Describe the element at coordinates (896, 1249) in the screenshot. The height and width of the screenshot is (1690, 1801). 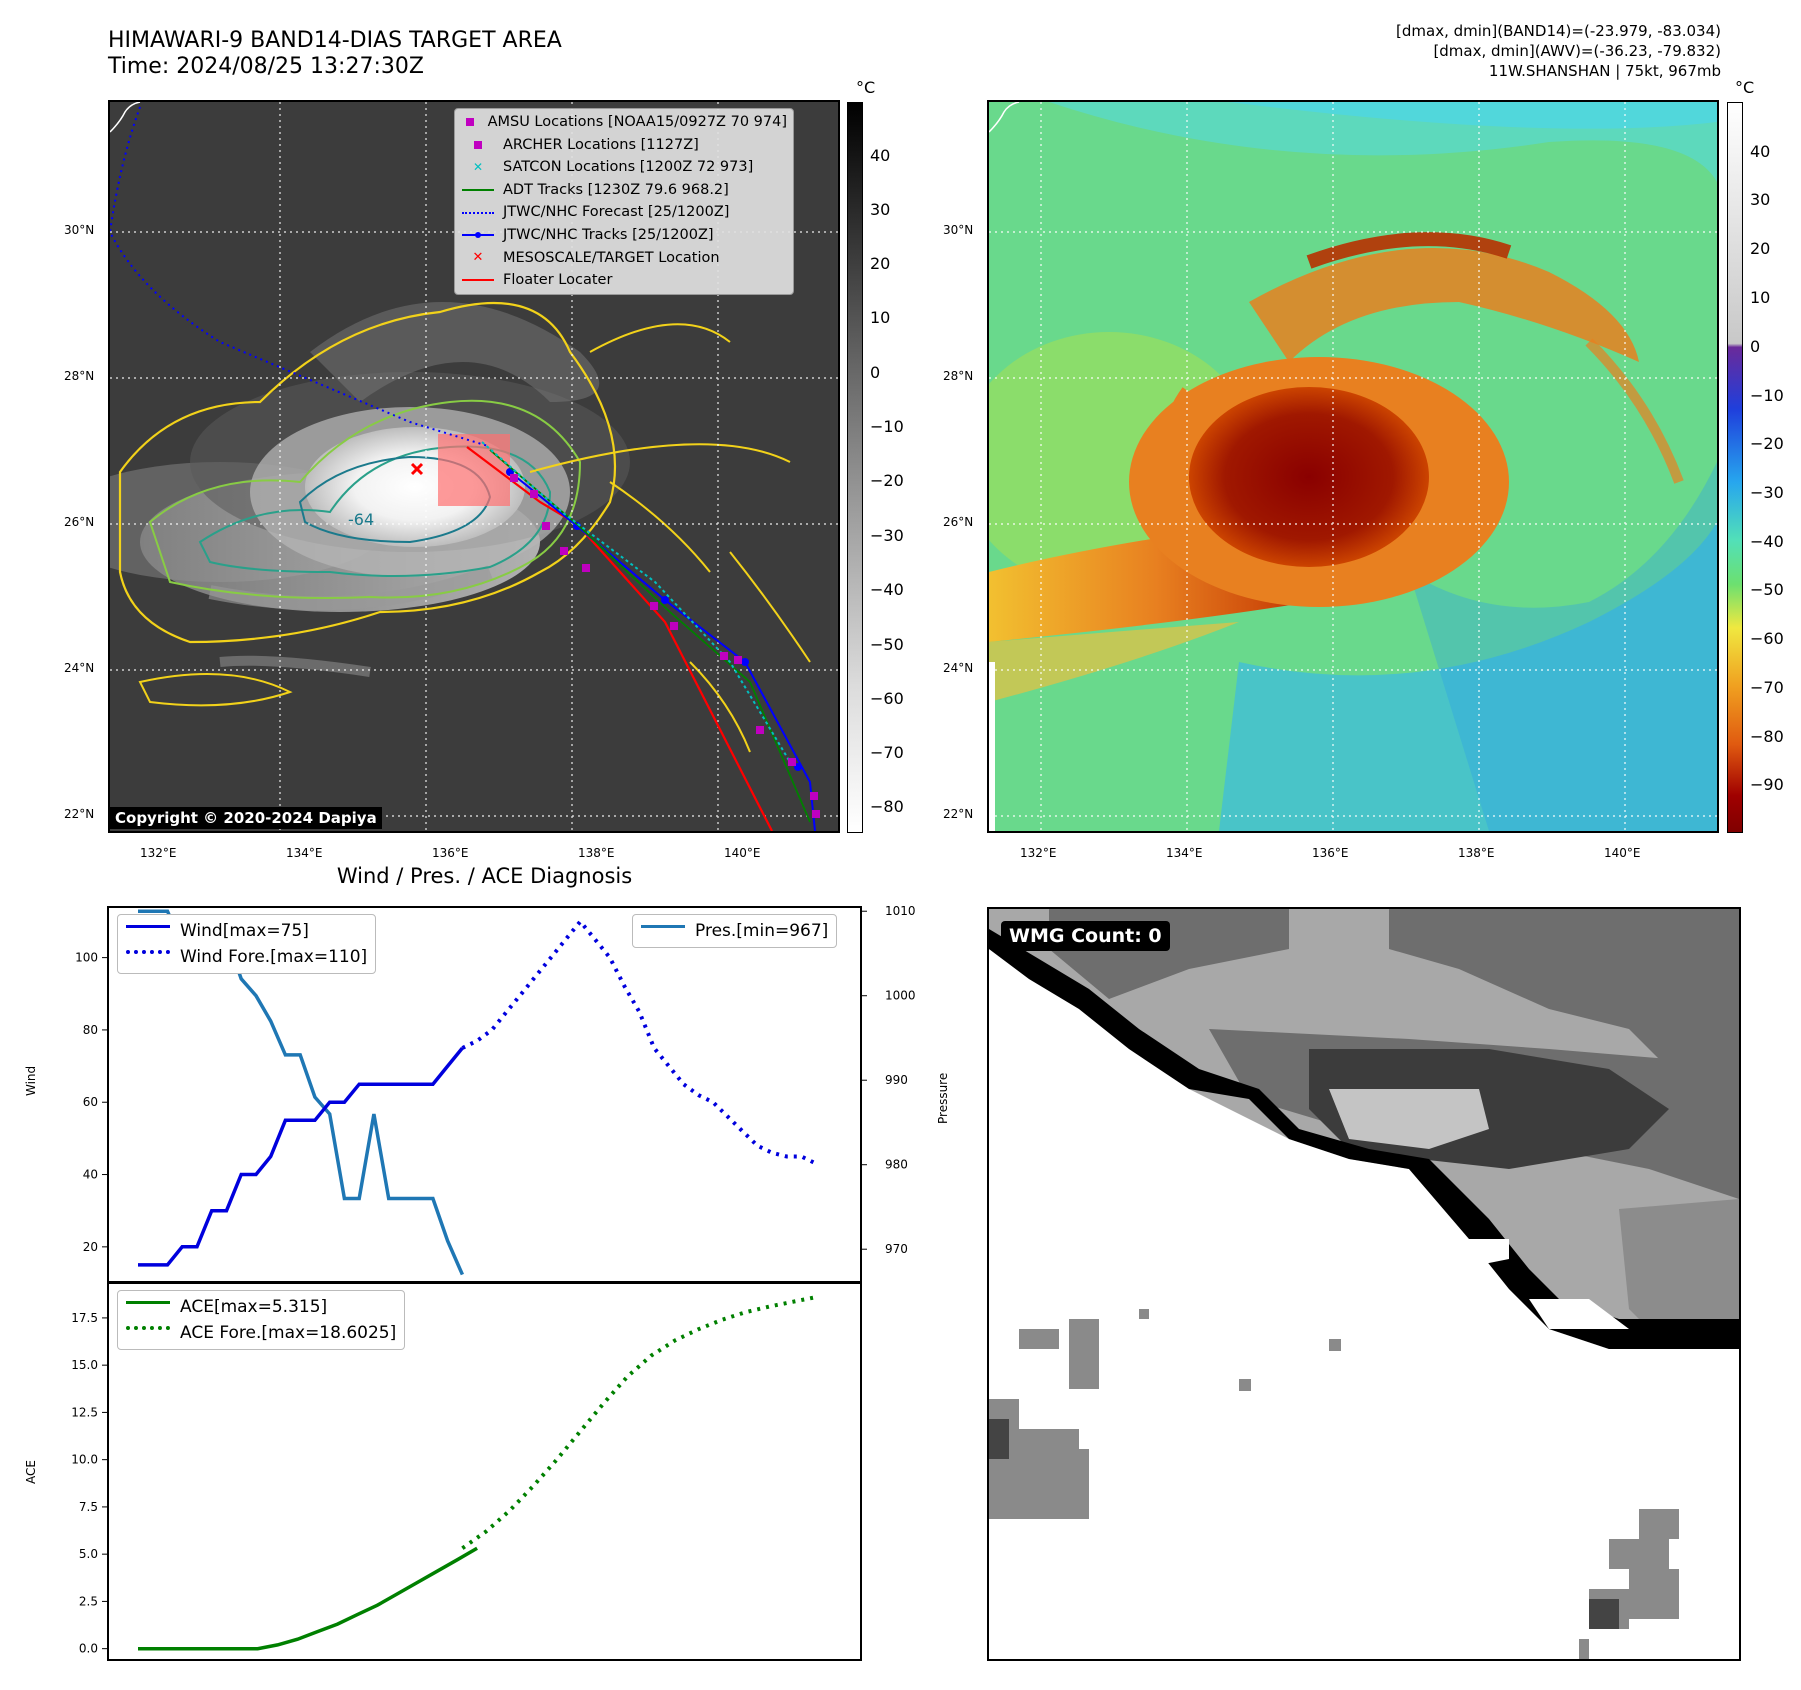
I see `y2-tick-label: 970` at that location.